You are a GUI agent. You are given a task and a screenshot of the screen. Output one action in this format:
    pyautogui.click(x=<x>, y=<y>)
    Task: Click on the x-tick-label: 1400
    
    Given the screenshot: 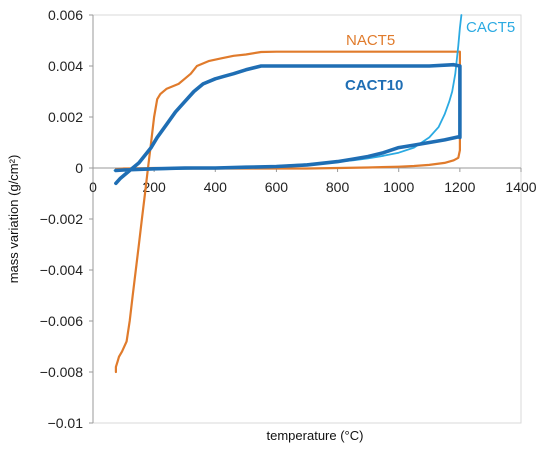 What is the action you would take?
    pyautogui.click(x=520, y=187)
    